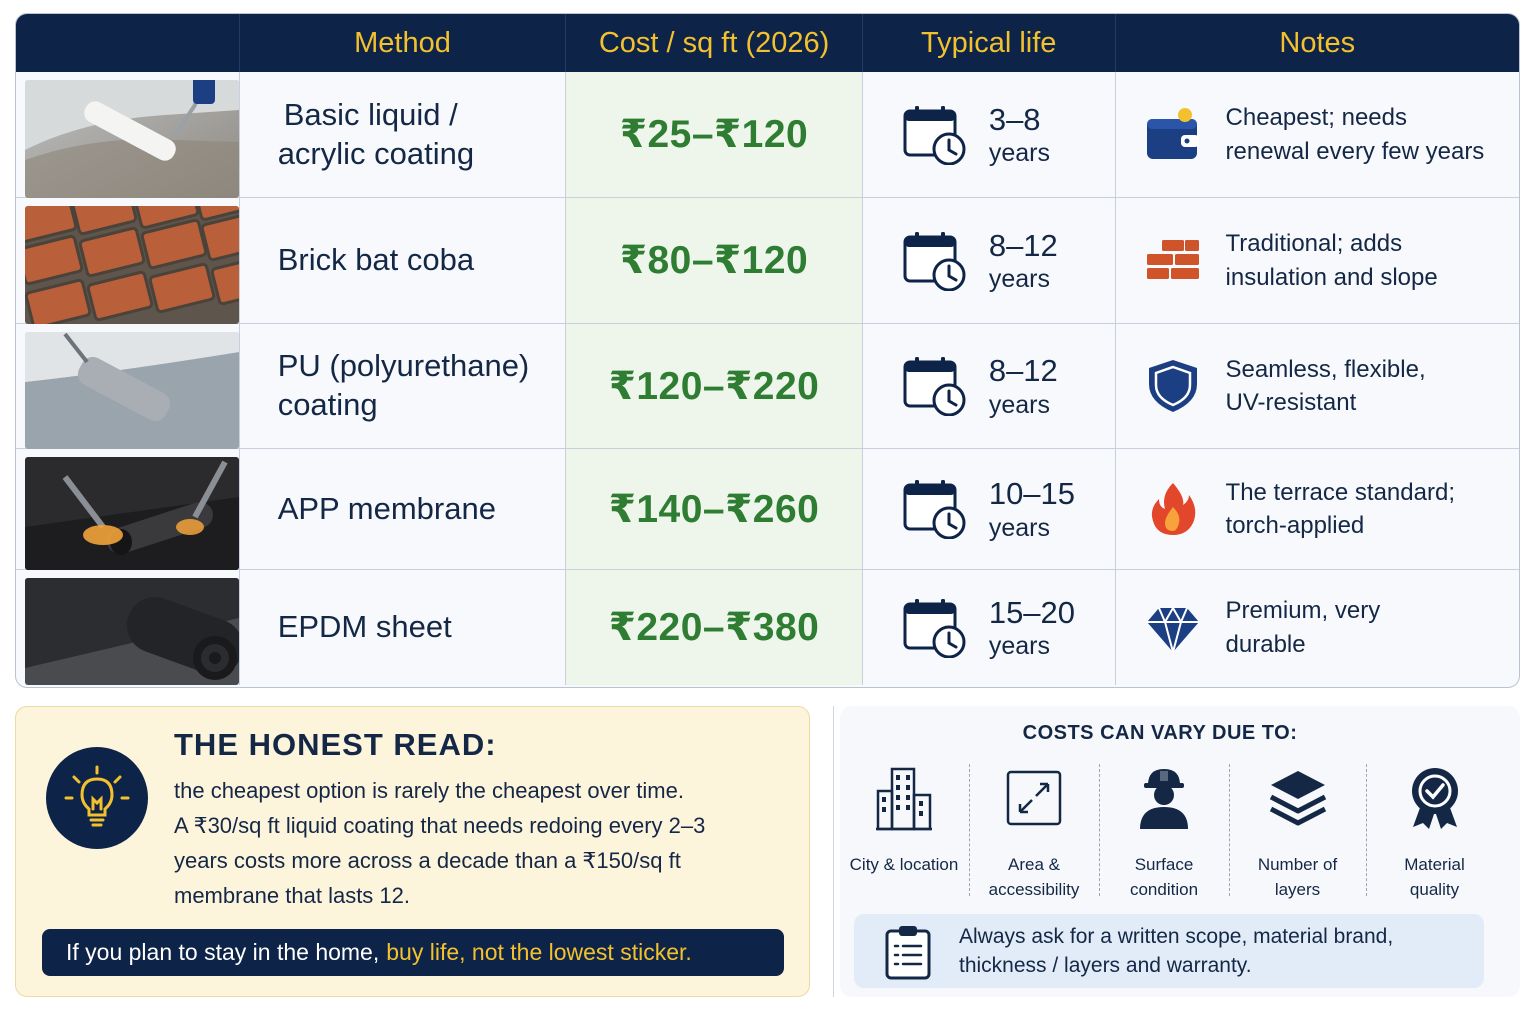 The width and height of the screenshot is (1536, 1024). Describe the element at coordinates (1173, 386) in the screenshot. I see `shield-icon` at that location.